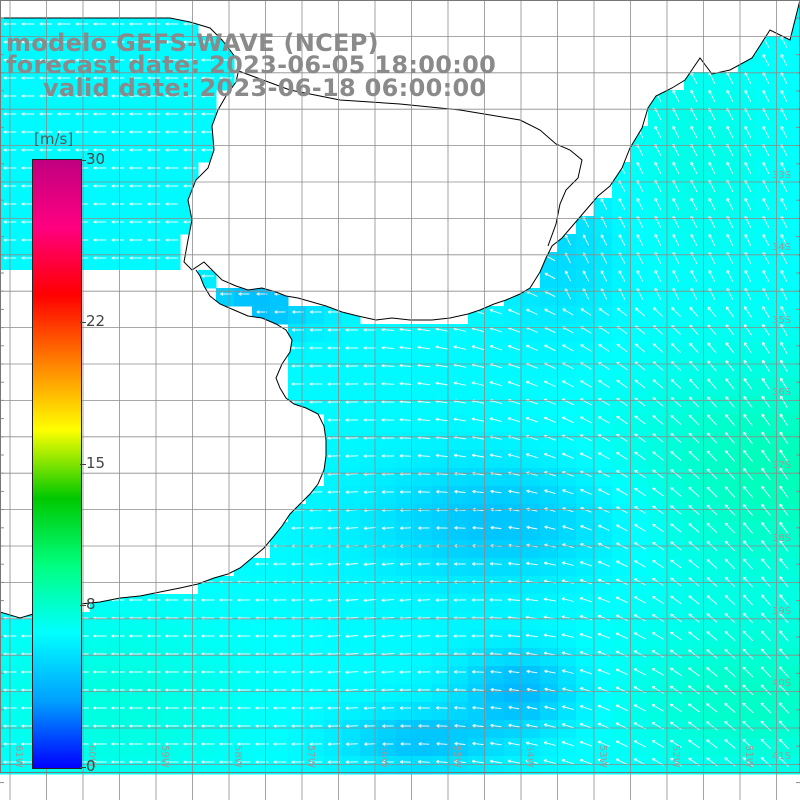 The height and width of the screenshot is (800, 800). Describe the element at coordinates (83, 606) in the screenshot. I see `colorbar-tick-mark` at that location.